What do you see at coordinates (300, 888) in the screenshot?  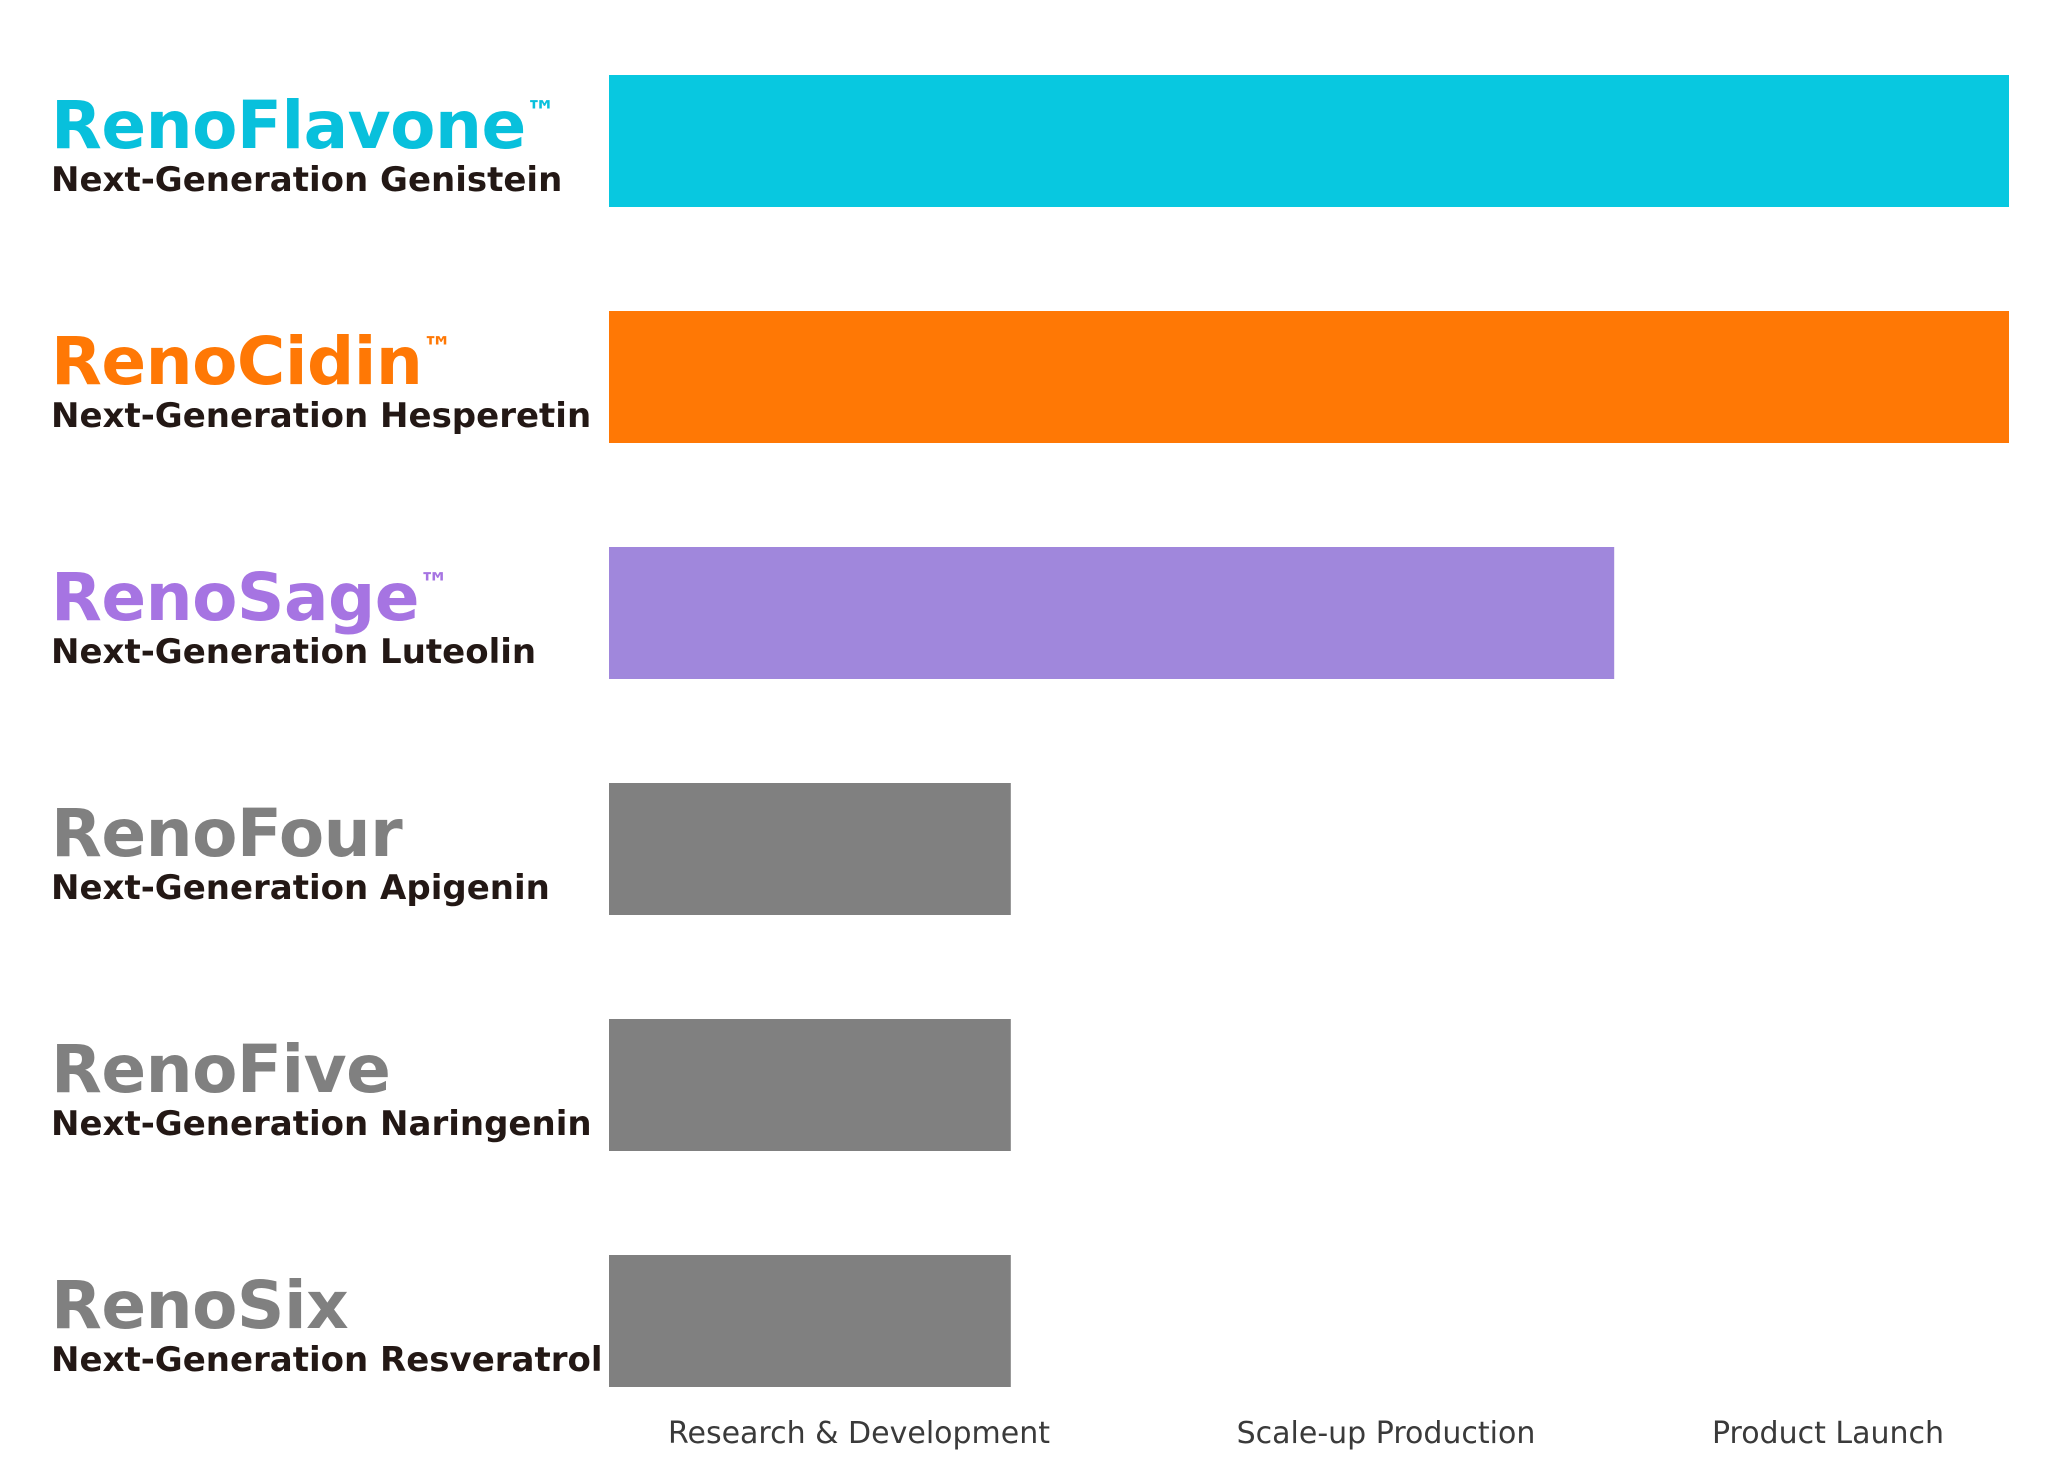 I see `product-subtitle: Next-Generation Apigenin` at bounding box center [300, 888].